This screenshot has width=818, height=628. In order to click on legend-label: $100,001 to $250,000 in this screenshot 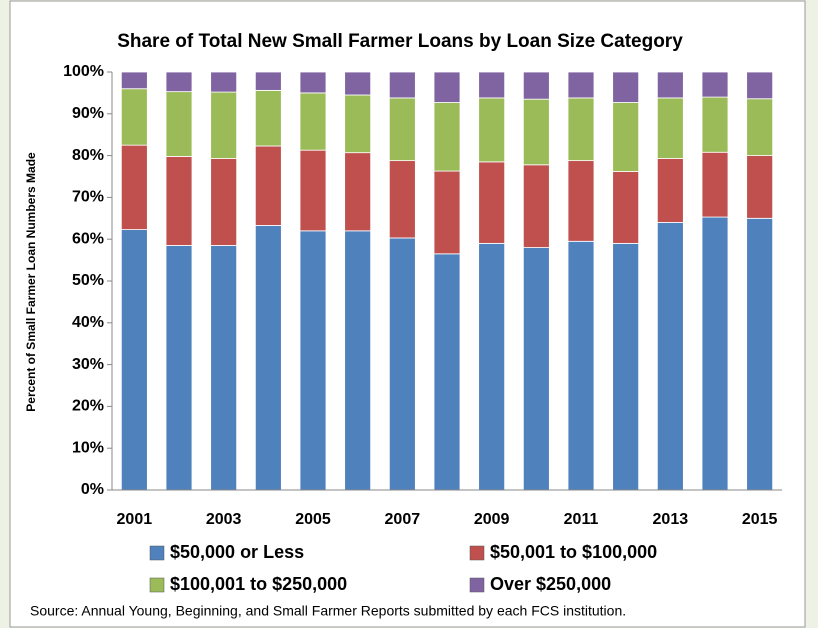, I will do `click(258, 584)`.